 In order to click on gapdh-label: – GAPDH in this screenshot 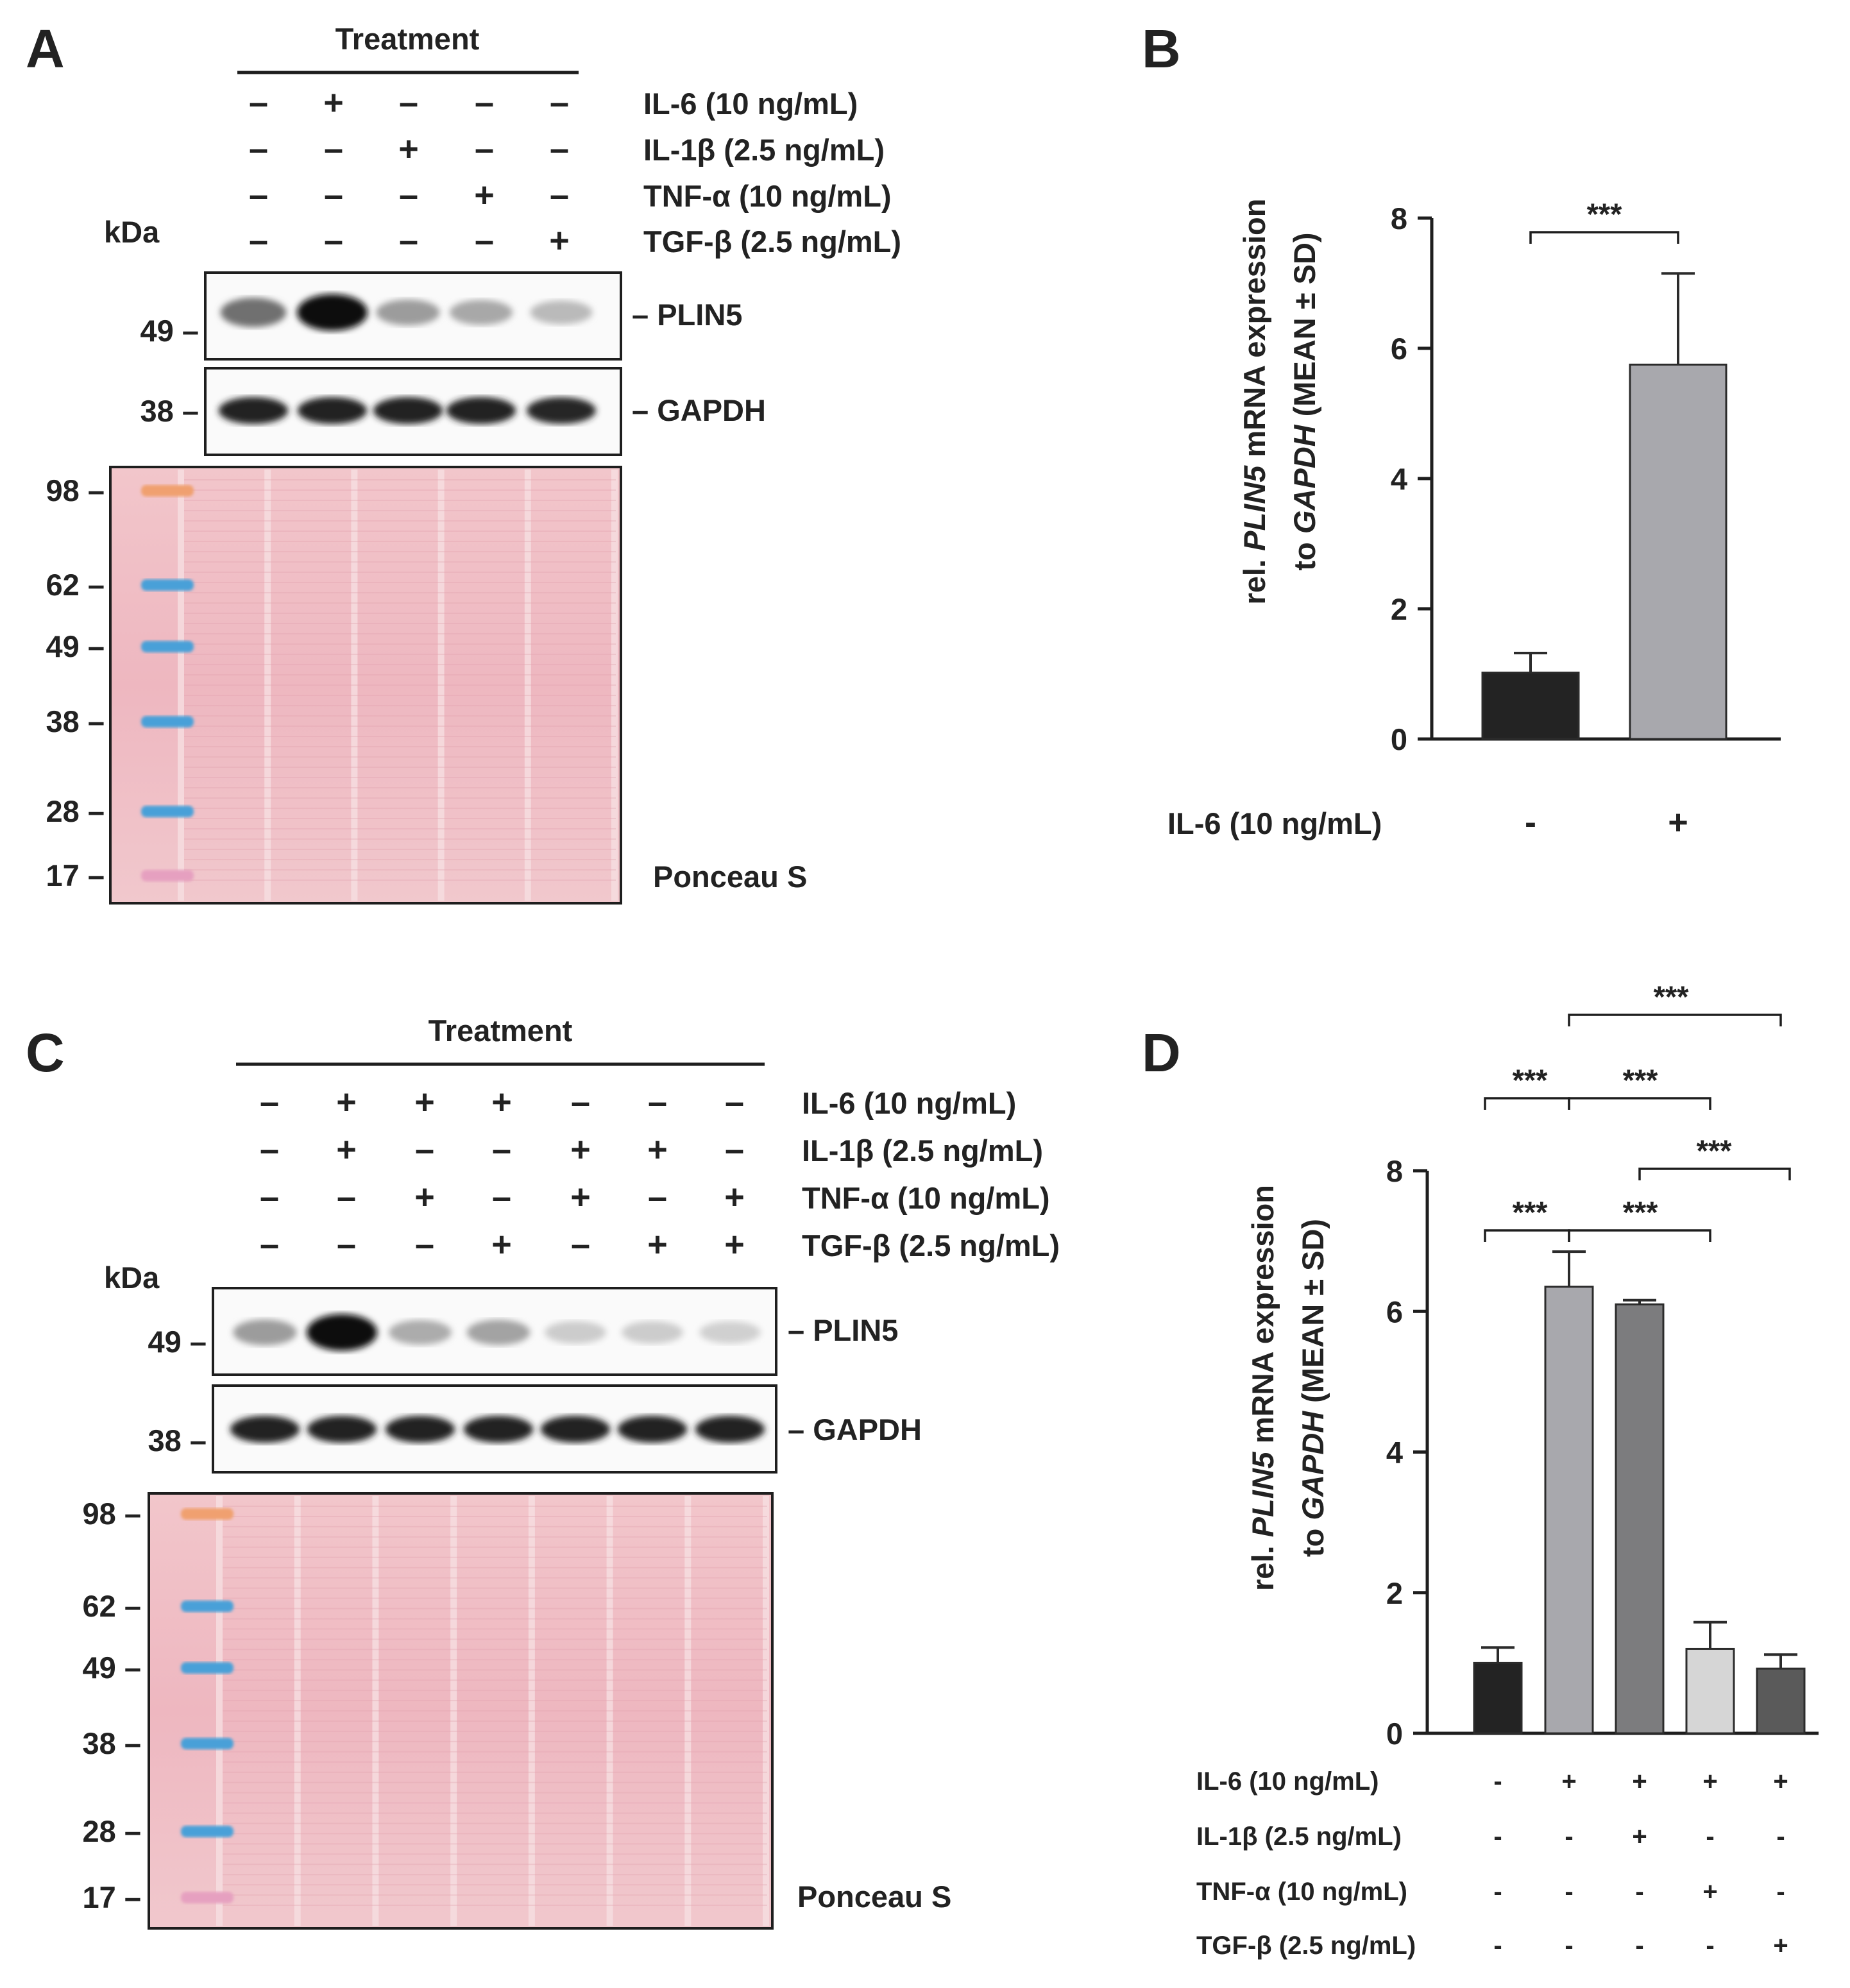, I will do `click(855, 1430)`.